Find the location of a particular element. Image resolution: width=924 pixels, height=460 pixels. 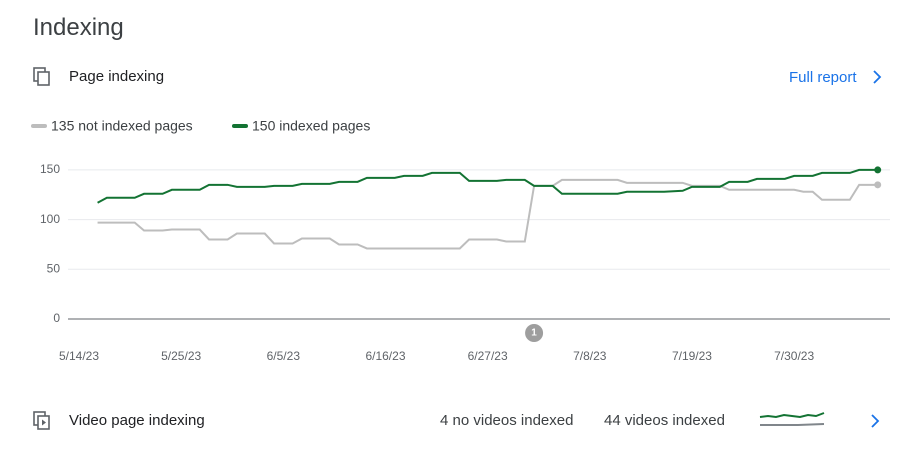

legend-label: 150 indexed pages is located at coordinates (311, 126).